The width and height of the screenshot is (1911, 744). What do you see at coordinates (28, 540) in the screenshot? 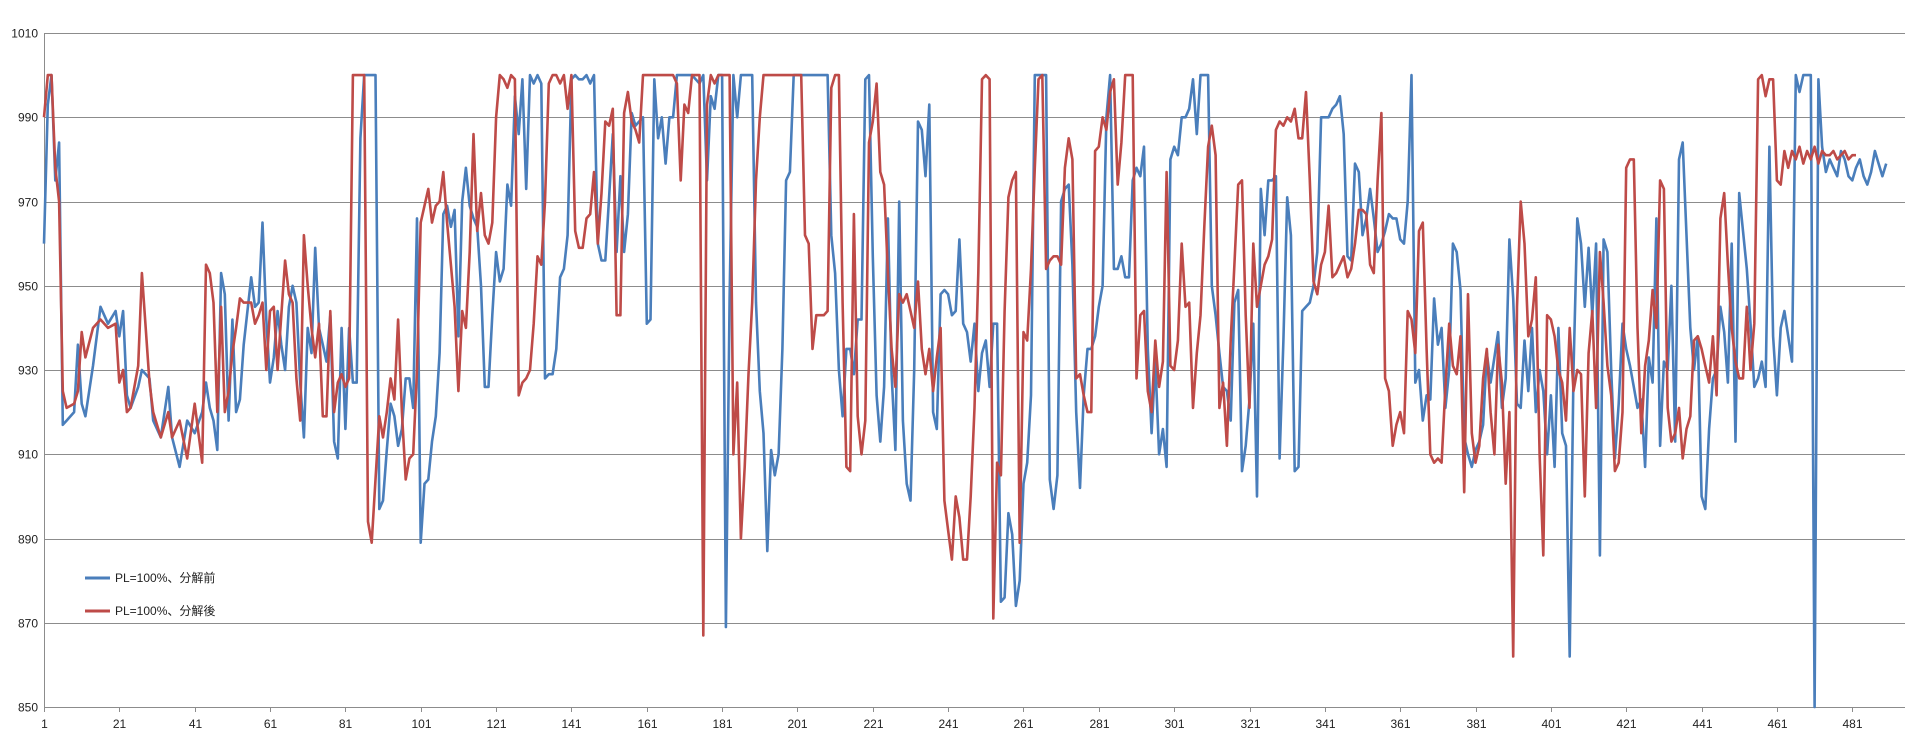
I see `y-tick-label: 890` at bounding box center [28, 540].